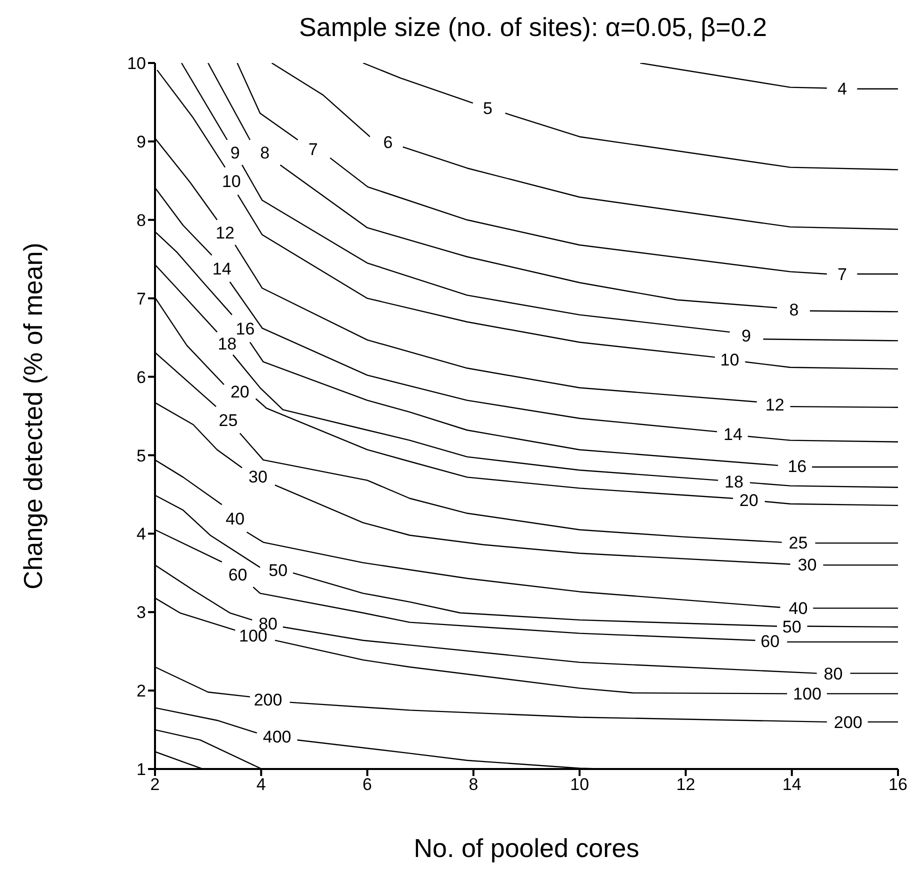 This screenshot has width=915, height=887. I want to click on series-label: 30, so click(807, 565).